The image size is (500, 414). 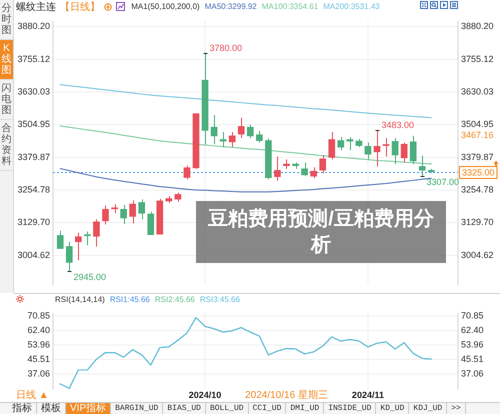 I want to click on text: MA100:3354.61, so click(x=290, y=6).